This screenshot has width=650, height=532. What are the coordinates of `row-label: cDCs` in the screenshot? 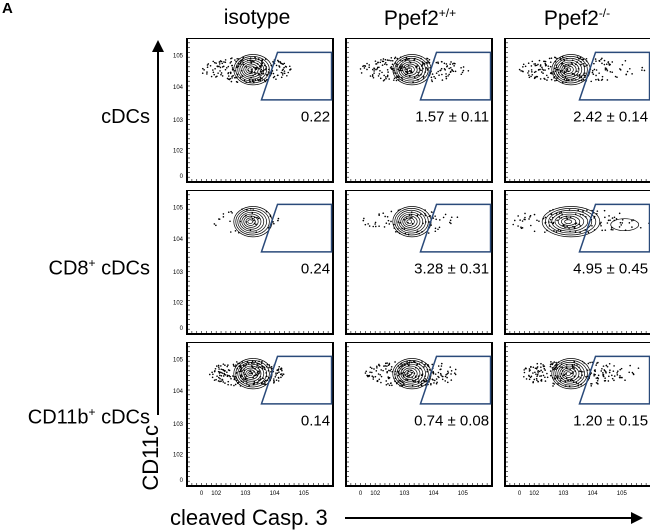 It's located at (125, 117).